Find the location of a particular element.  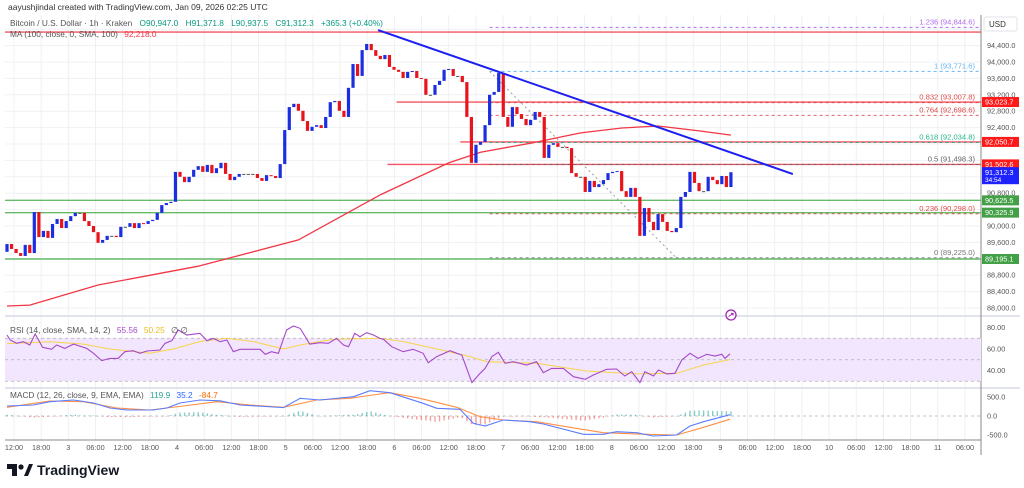

blue-trendline is located at coordinates (585, 102).